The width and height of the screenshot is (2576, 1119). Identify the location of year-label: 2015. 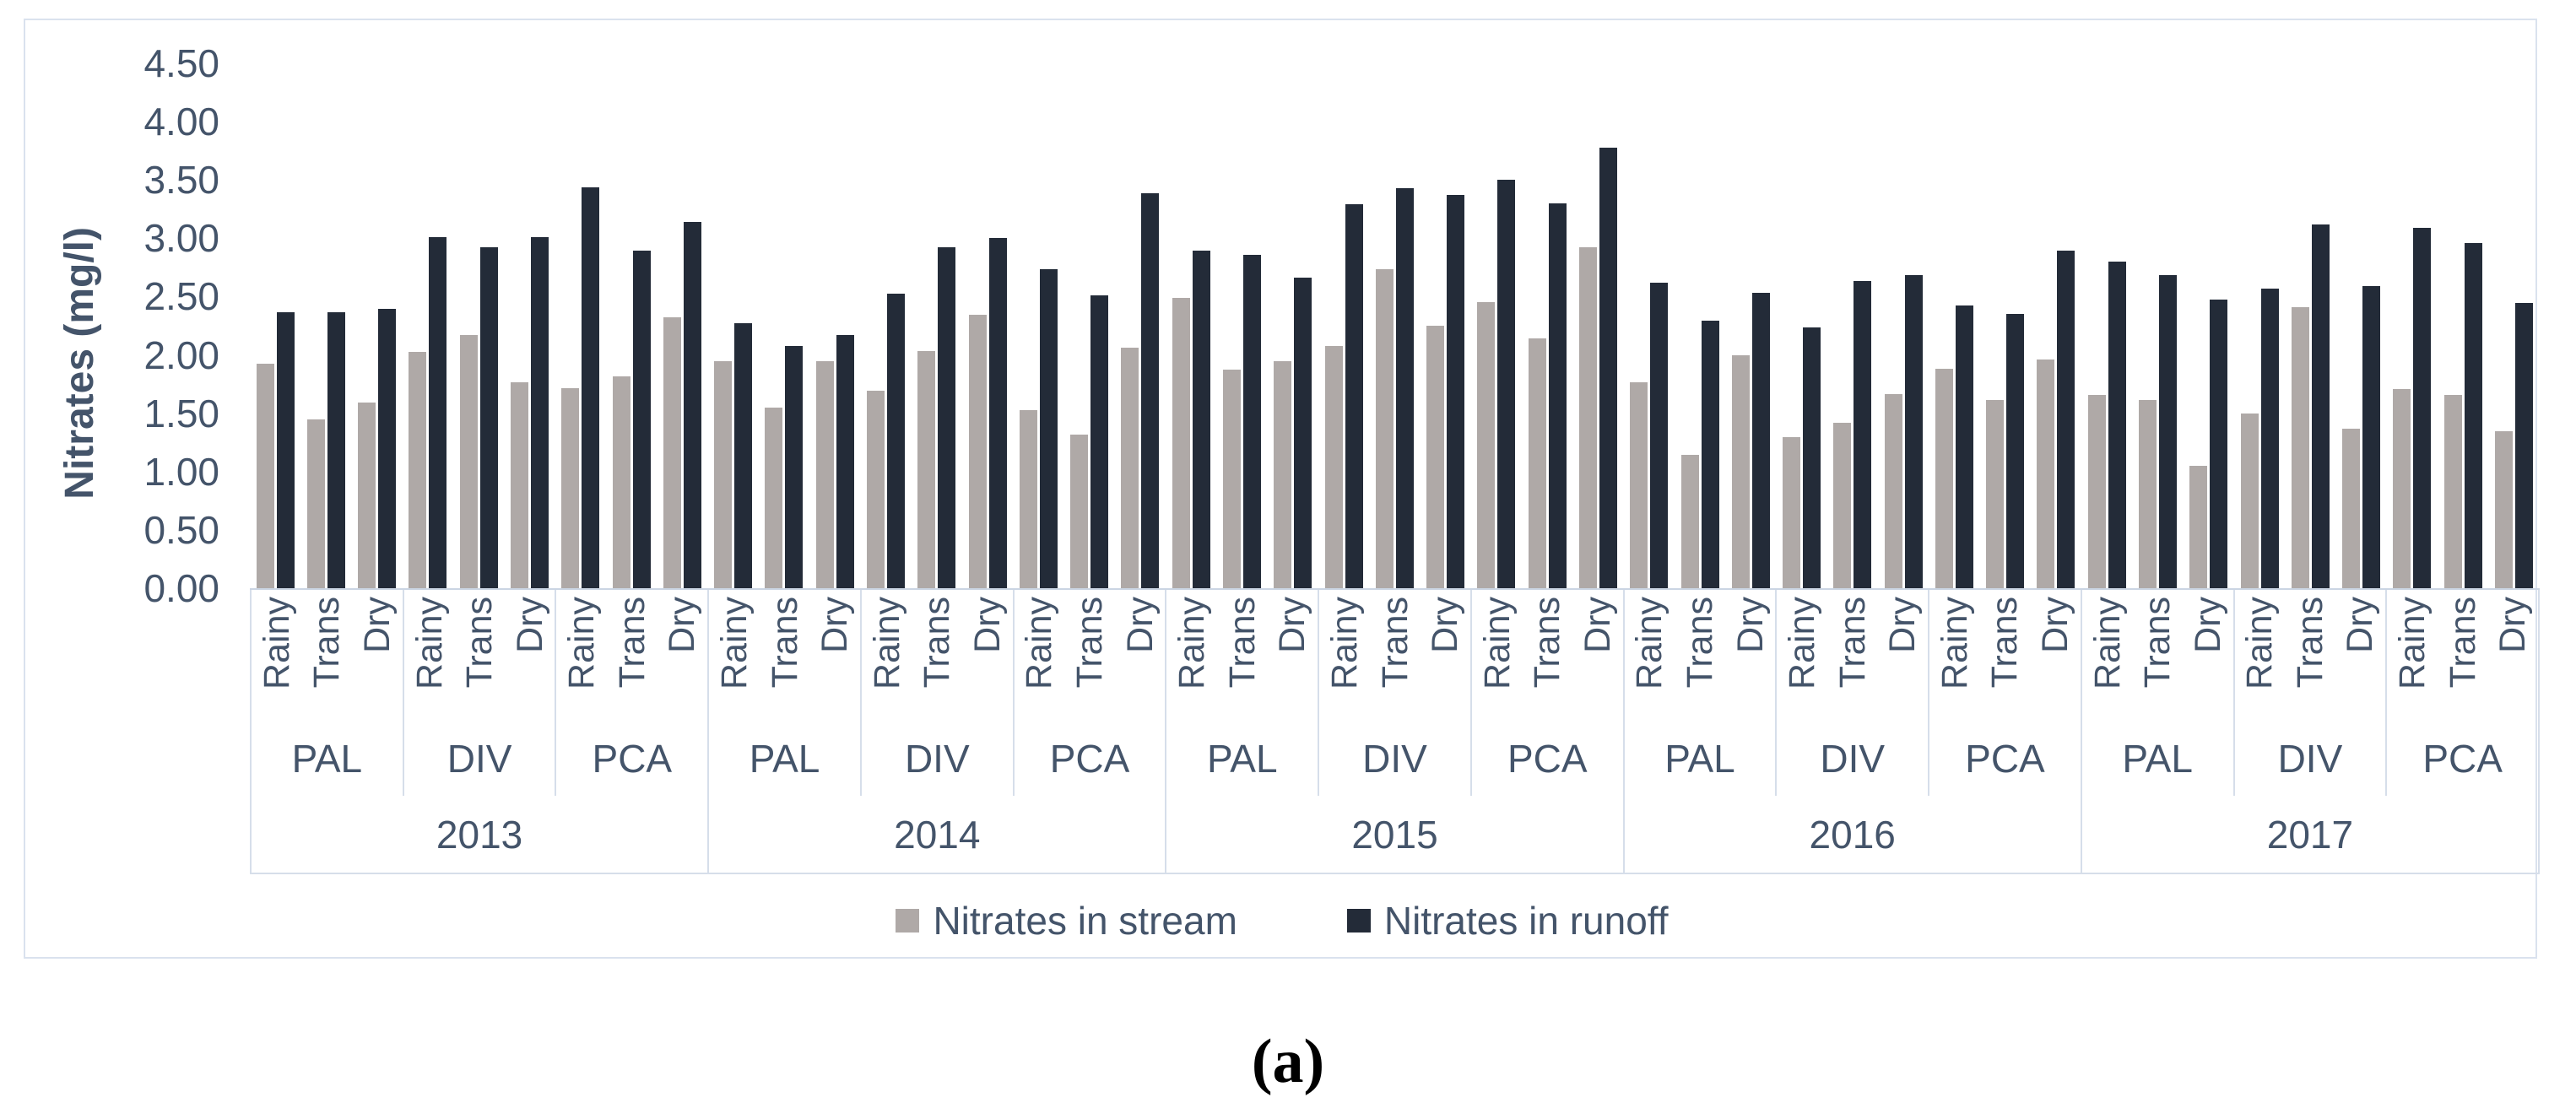
(1393, 834).